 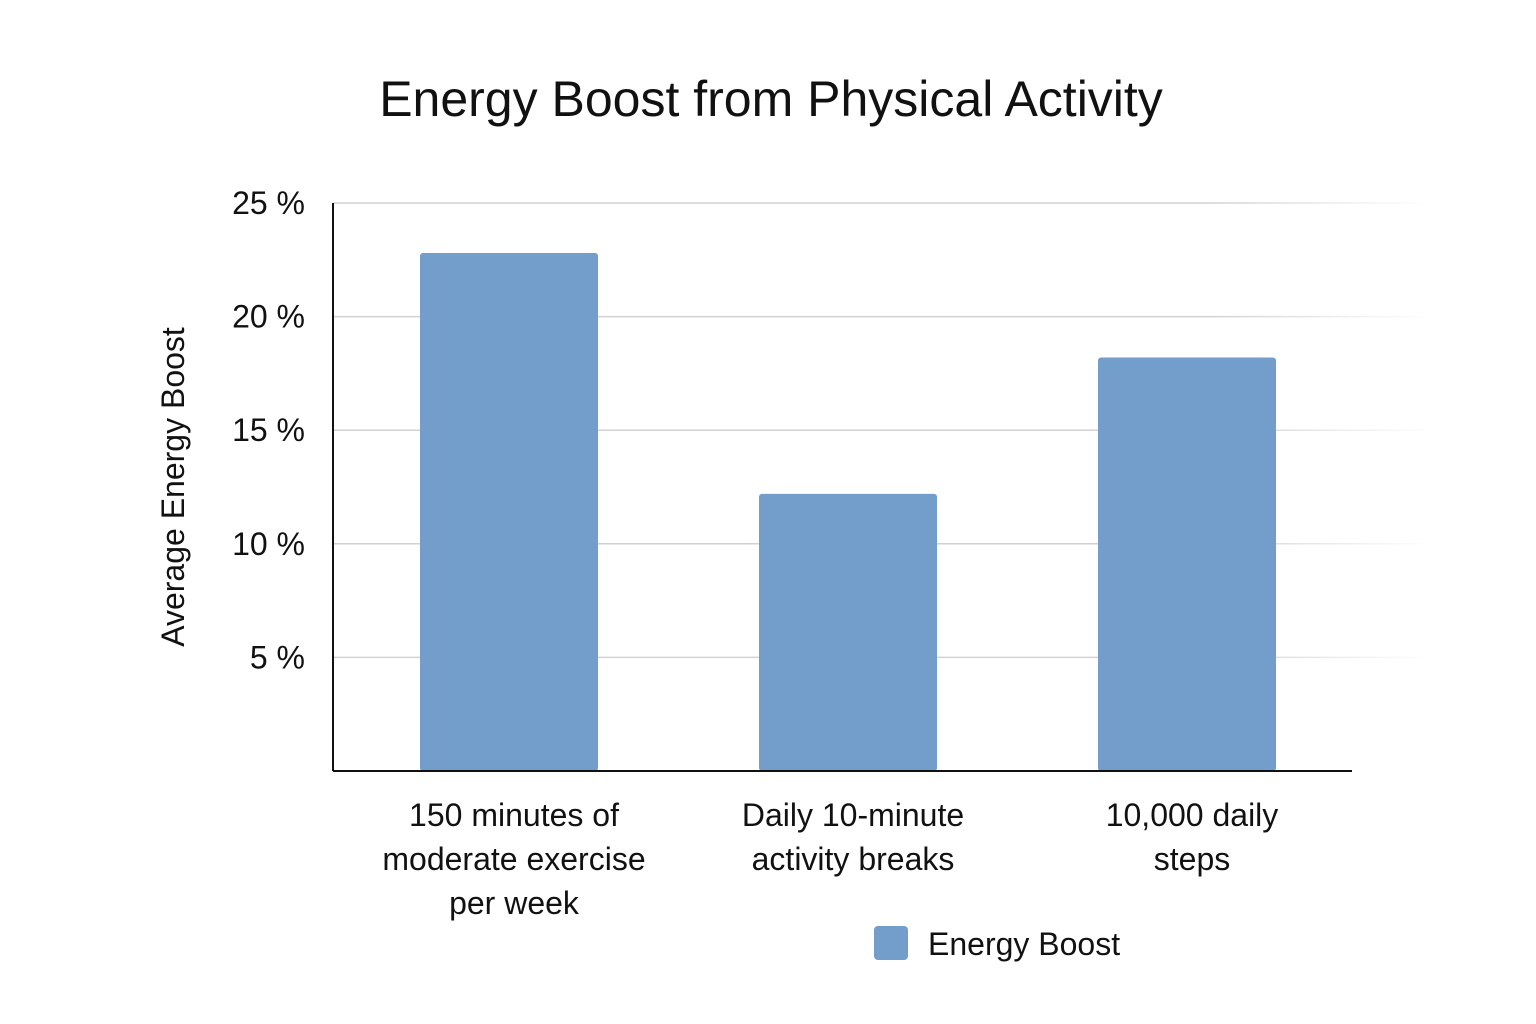 What do you see at coordinates (268, 317) in the screenshot?
I see `y-tick-label: 20 %` at bounding box center [268, 317].